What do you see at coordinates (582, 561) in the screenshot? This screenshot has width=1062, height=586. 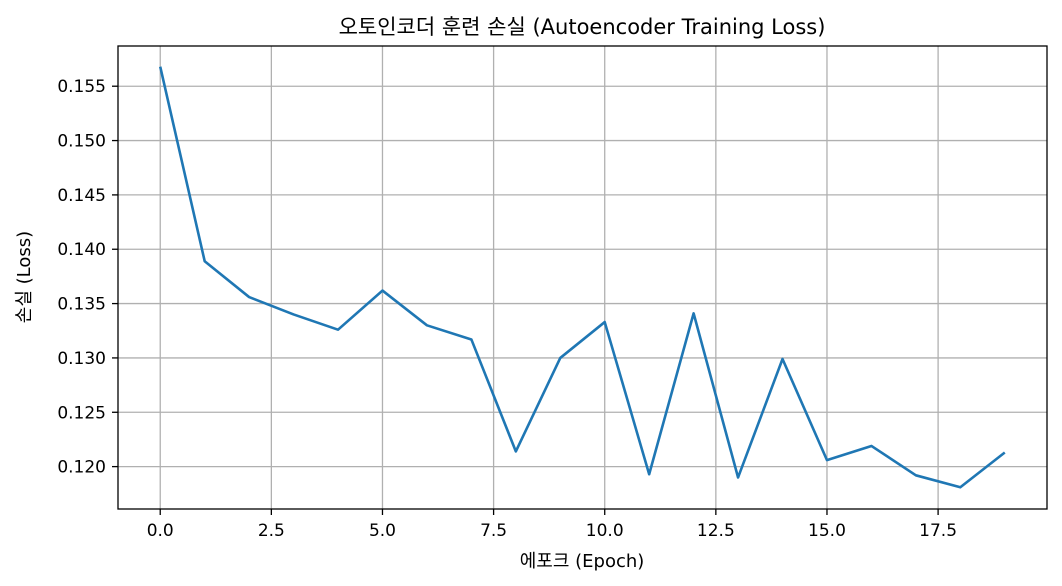 I see `x-axis-title: 에포크 (Epoch)` at bounding box center [582, 561].